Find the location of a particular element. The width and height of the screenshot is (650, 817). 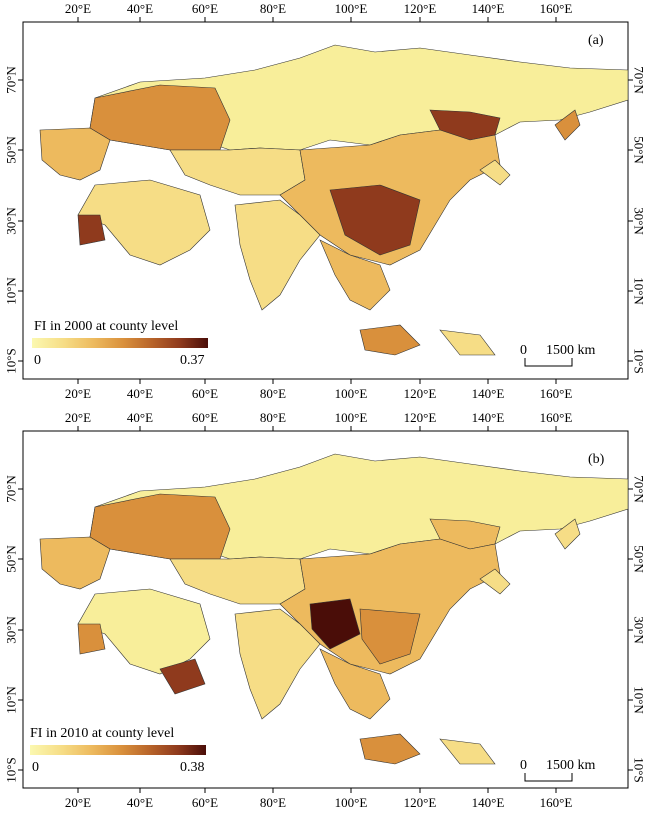

region-west-russia-b is located at coordinates (160, 526).